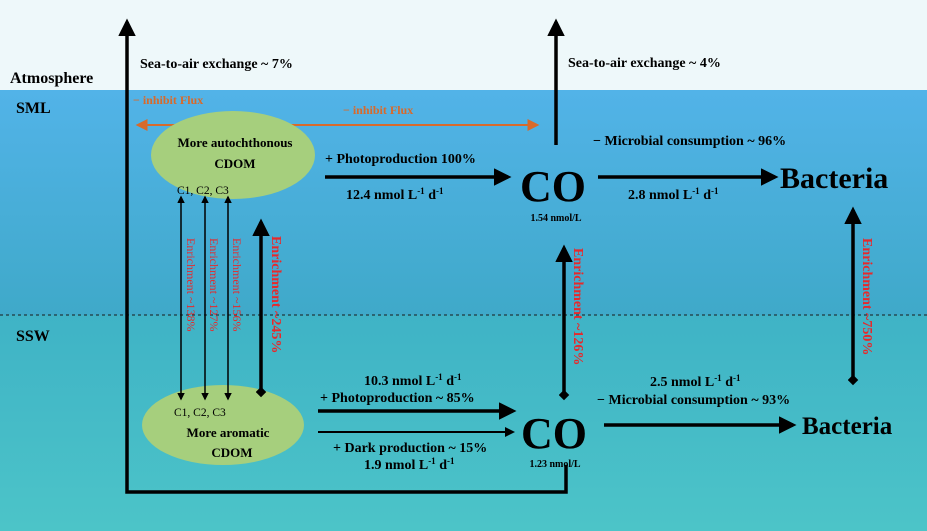 The height and width of the screenshot is (531, 927). What do you see at coordinates (168, 100) in the screenshot?
I see `inhibit-flux-left-label: − inhibit Flux` at bounding box center [168, 100].